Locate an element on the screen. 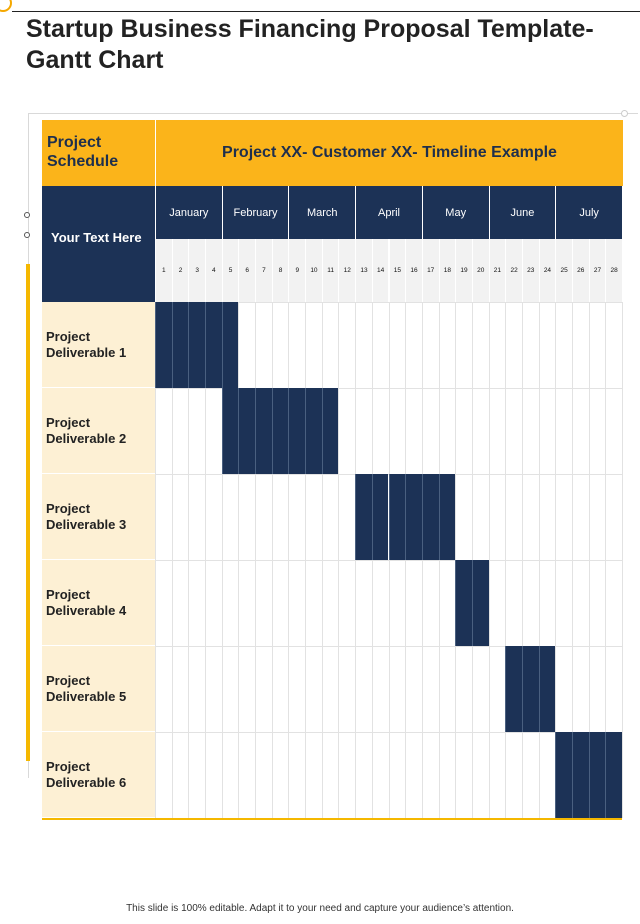 Image resolution: width=640 pixels, height=924 pixels. day-header-cell: 22 is located at coordinates (513, 270).